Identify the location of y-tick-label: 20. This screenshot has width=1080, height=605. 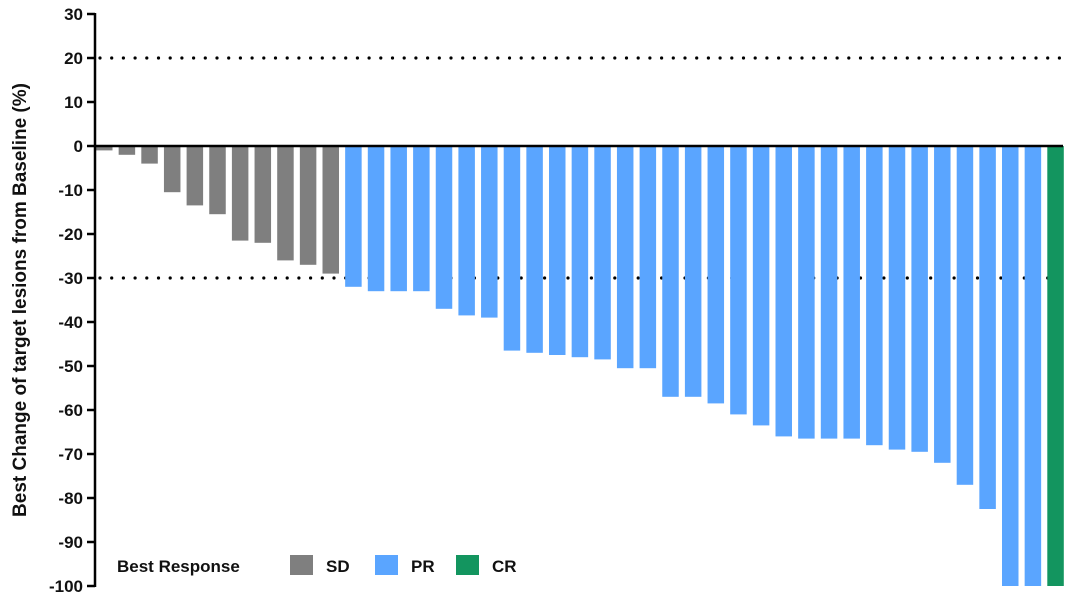
(73, 58).